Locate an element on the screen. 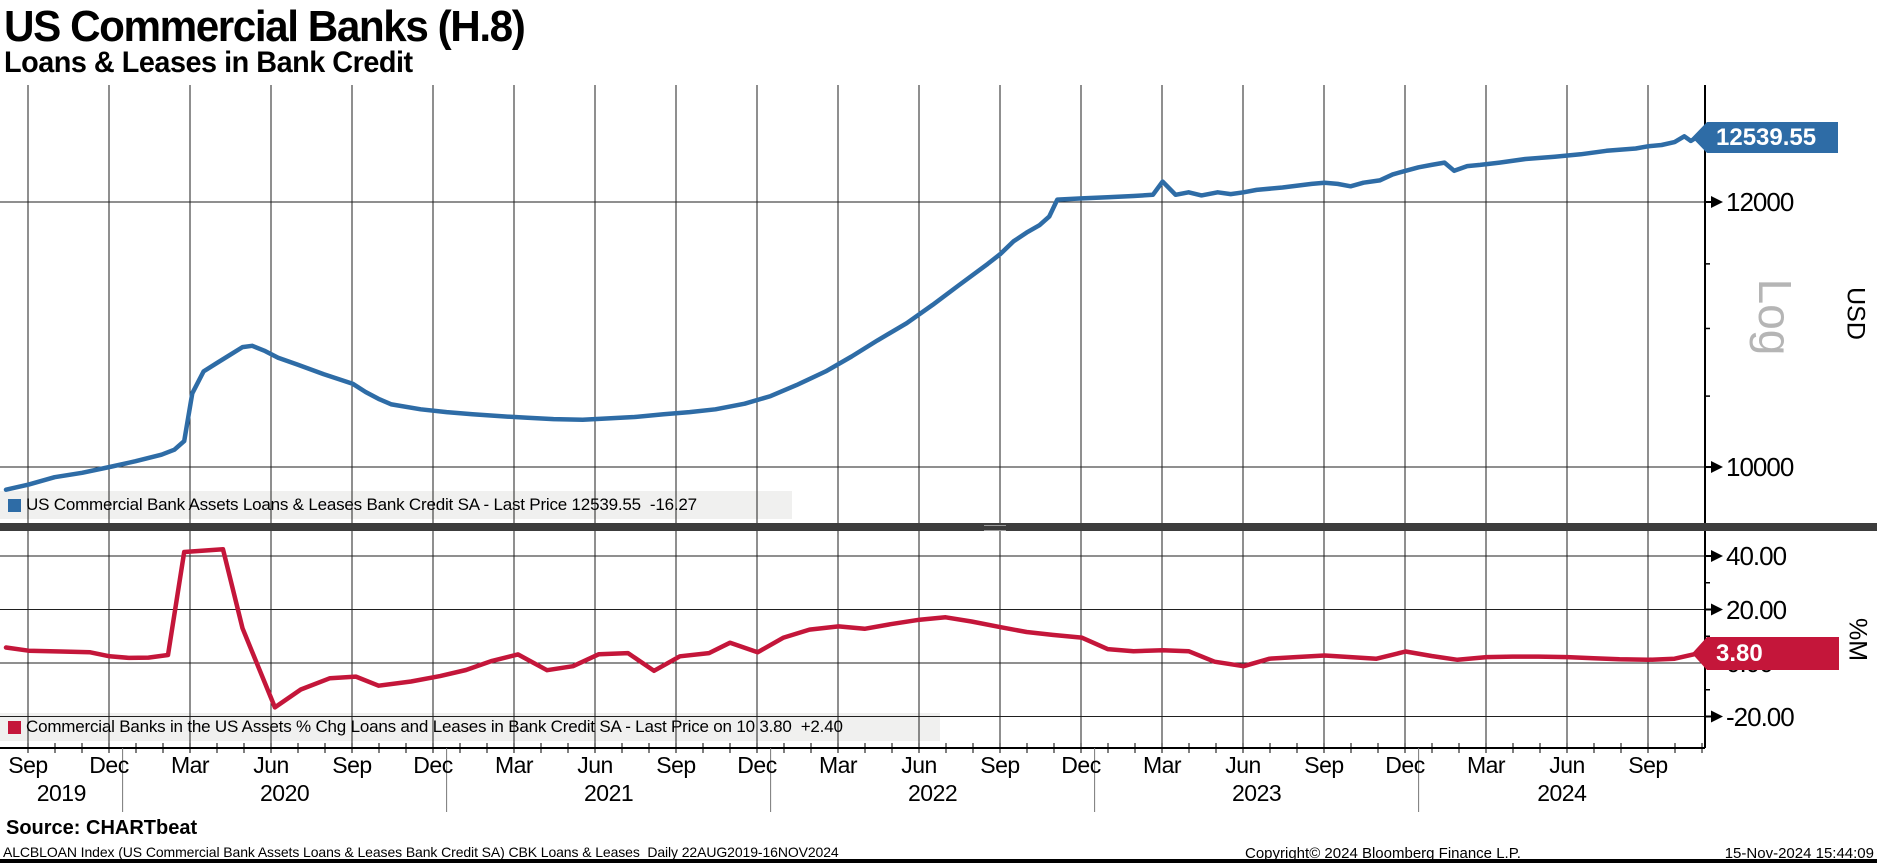 Image resolution: width=1877 pixels, height=863 pixels. x-year-label: 2024 is located at coordinates (1562, 793).